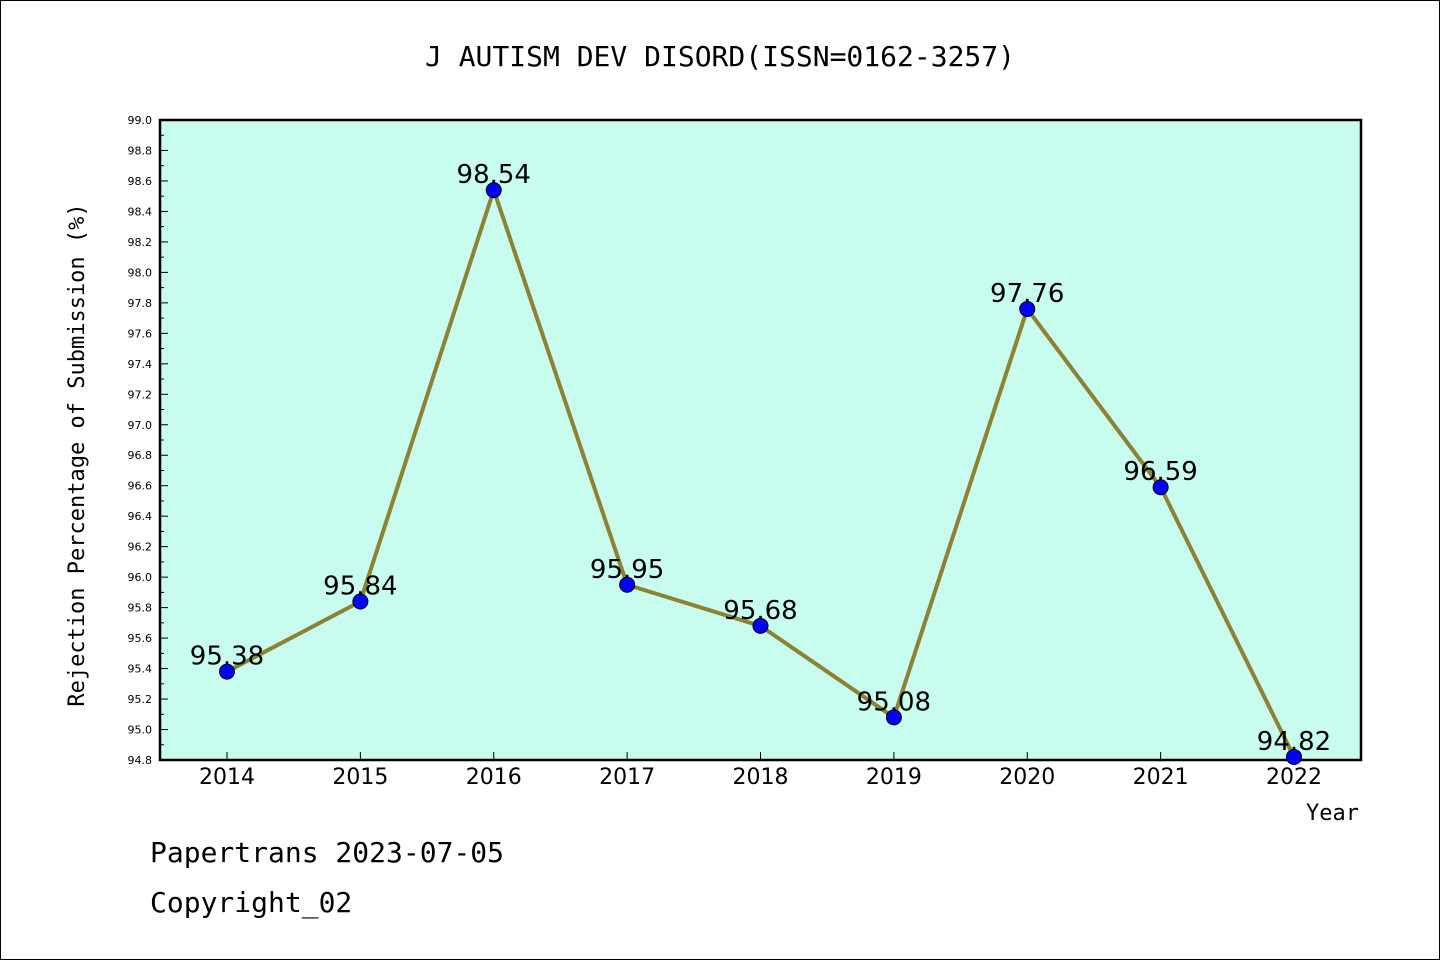  I want to click on y-tick-label: 97.2, so click(140, 394).